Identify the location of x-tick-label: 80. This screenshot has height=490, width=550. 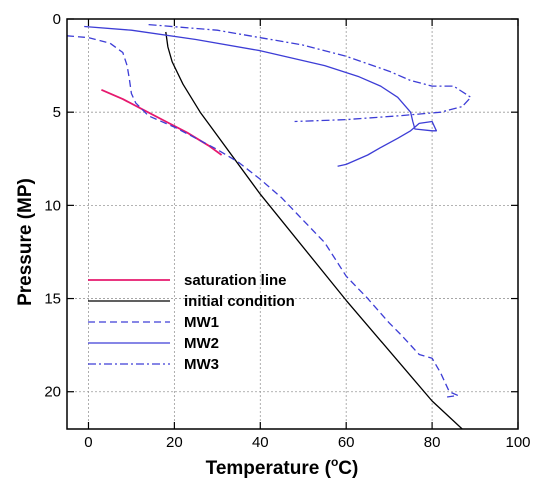
(432, 442).